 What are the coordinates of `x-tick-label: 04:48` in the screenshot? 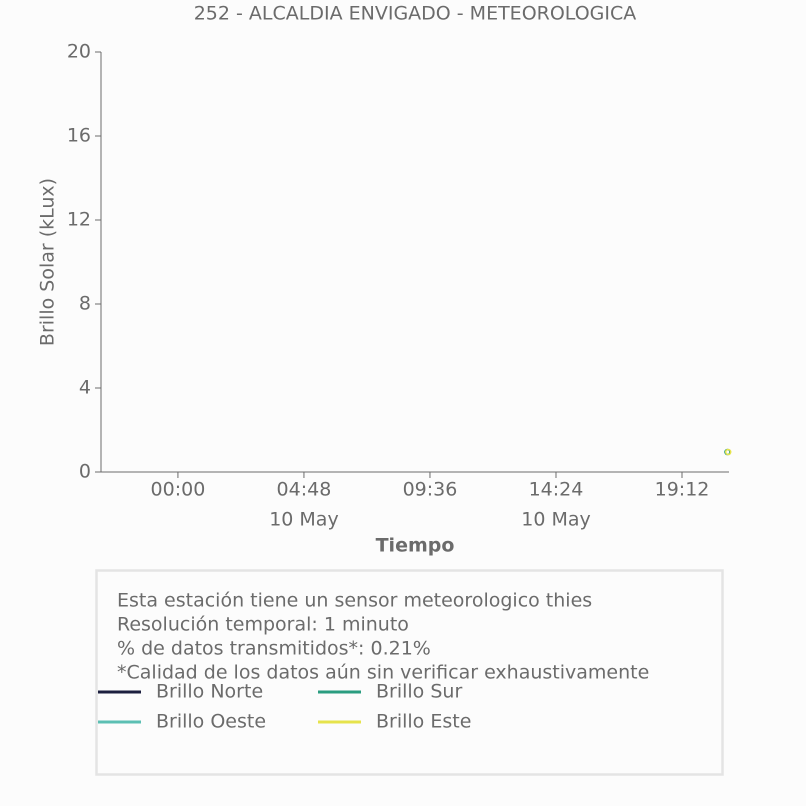 It's located at (304, 490).